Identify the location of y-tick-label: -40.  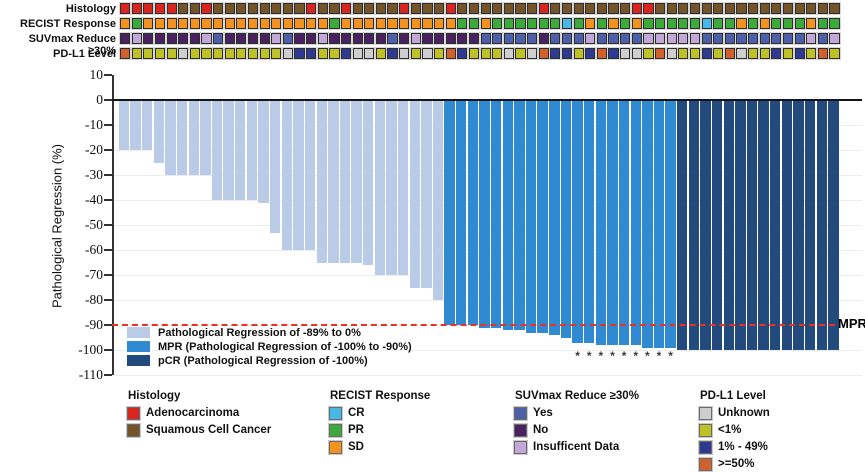
(94, 199).